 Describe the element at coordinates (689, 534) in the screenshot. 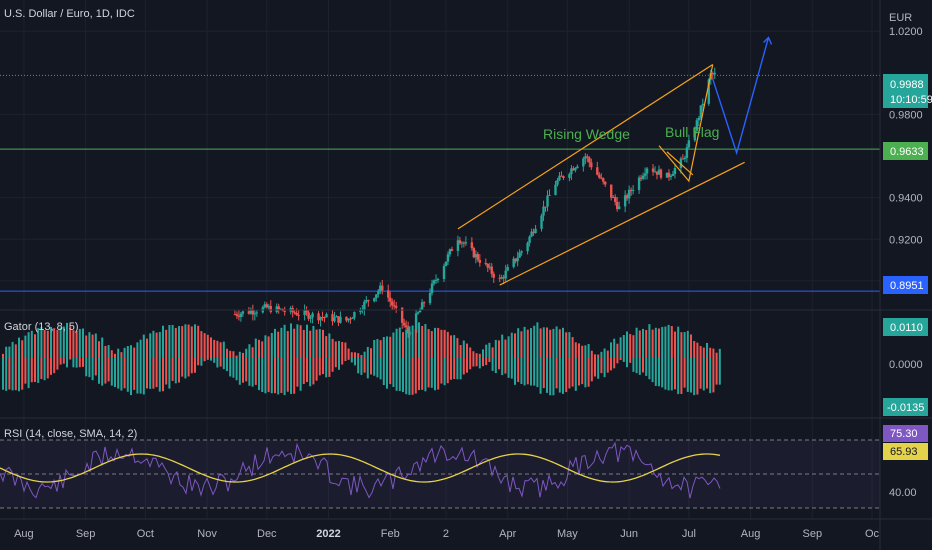

I see `time-tick-label: Jul` at that location.